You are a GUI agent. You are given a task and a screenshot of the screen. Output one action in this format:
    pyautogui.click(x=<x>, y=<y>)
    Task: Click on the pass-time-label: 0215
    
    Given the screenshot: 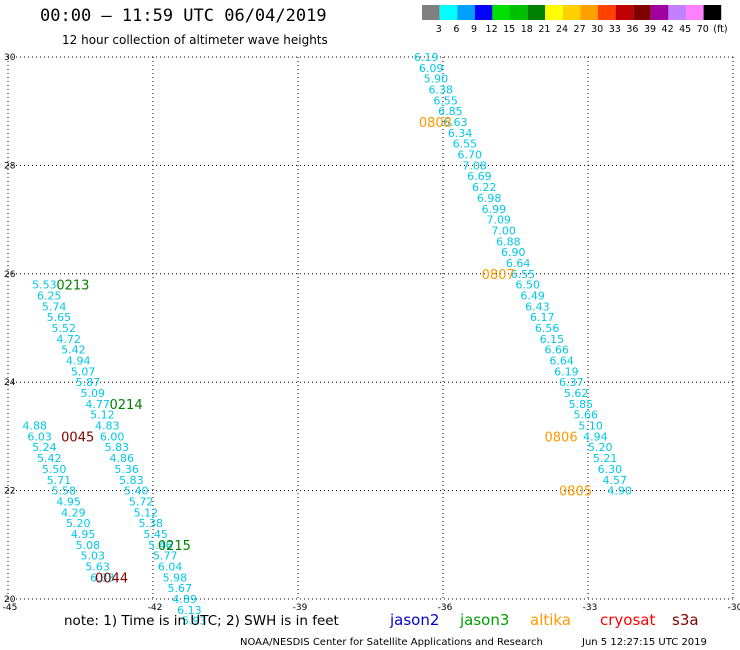 What is the action you would take?
    pyautogui.click(x=174, y=546)
    